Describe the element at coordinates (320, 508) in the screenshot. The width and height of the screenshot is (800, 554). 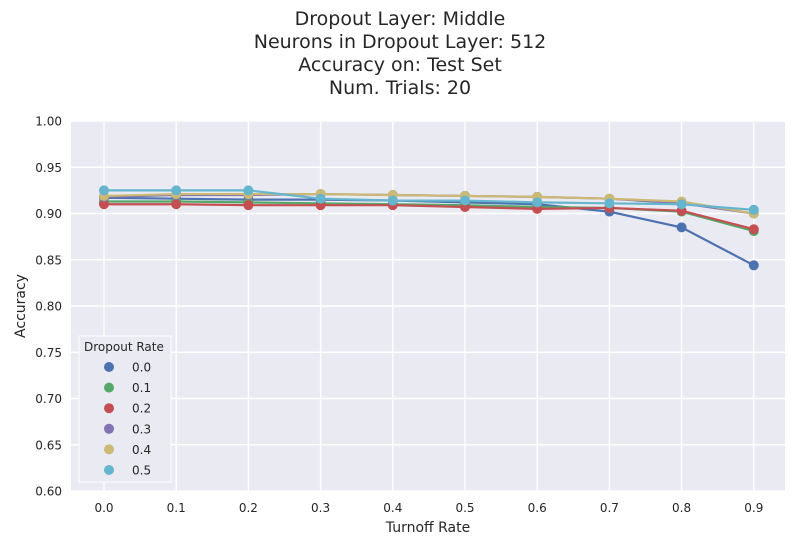
I see `x-tick-label: 0.3` at that location.